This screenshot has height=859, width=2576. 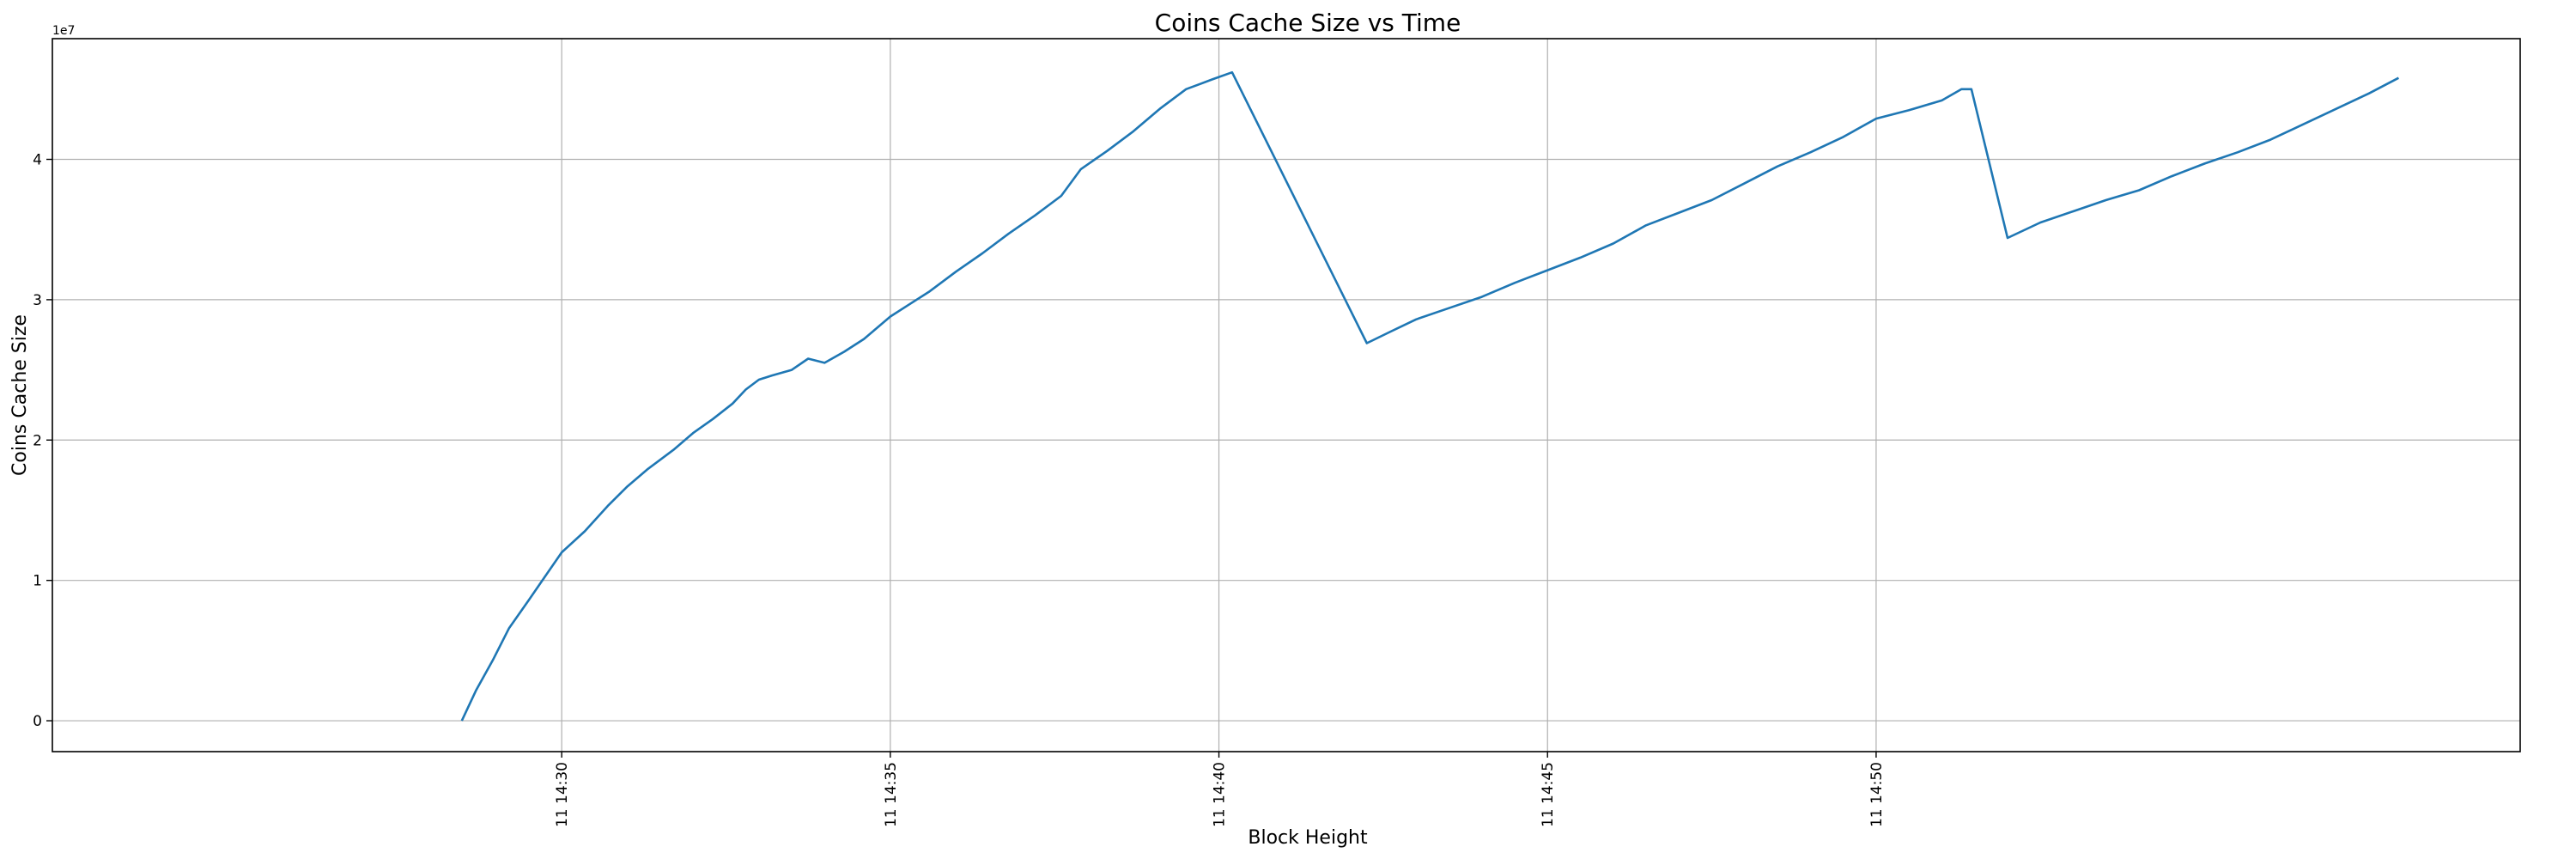 What do you see at coordinates (1308, 838) in the screenshot?
I see `x-axis-label: Block Height` at bounding box center [1308, 838].